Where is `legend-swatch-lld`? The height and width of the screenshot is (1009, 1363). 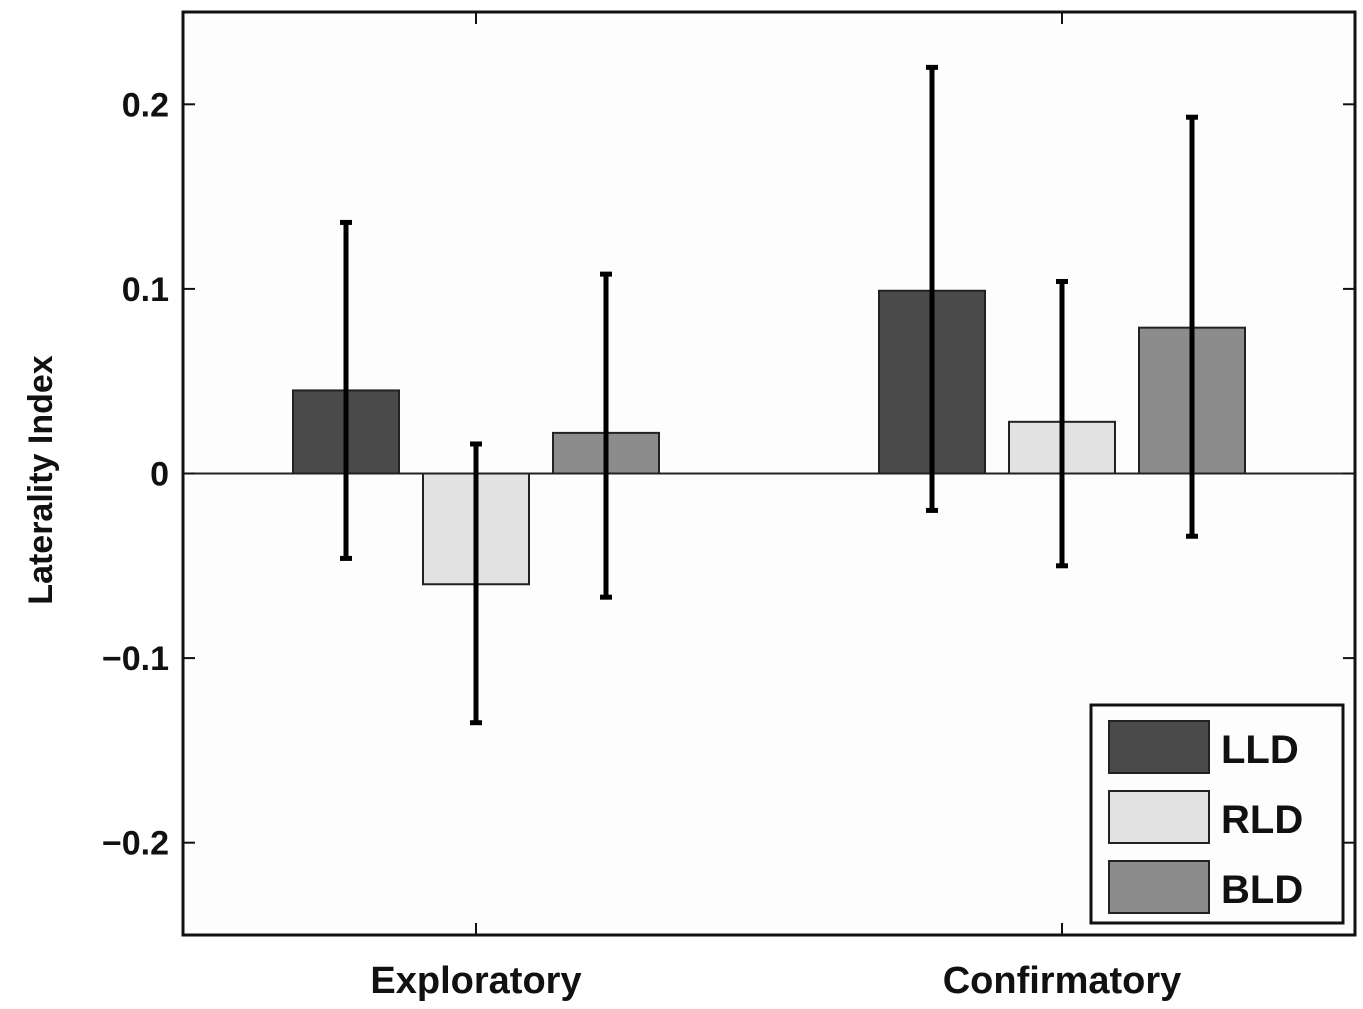 legend-swatch-lld is located at coordinates (1159, 747).